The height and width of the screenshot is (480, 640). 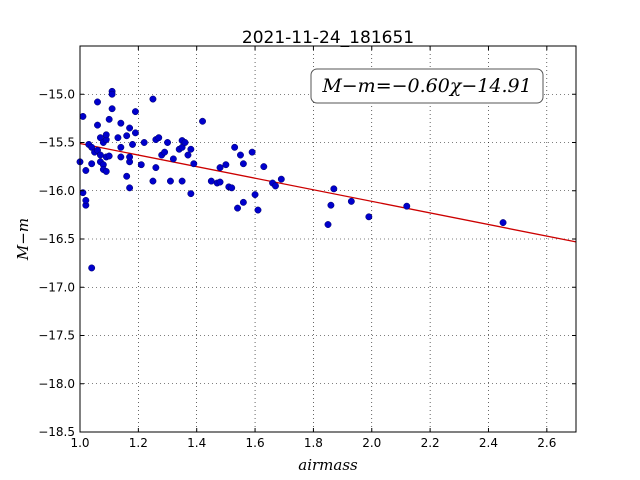 What do you see at coordinates (56, 287) in the screenshot?
I see `y-tick-label: −17.0` at bounding box center [56, 287].